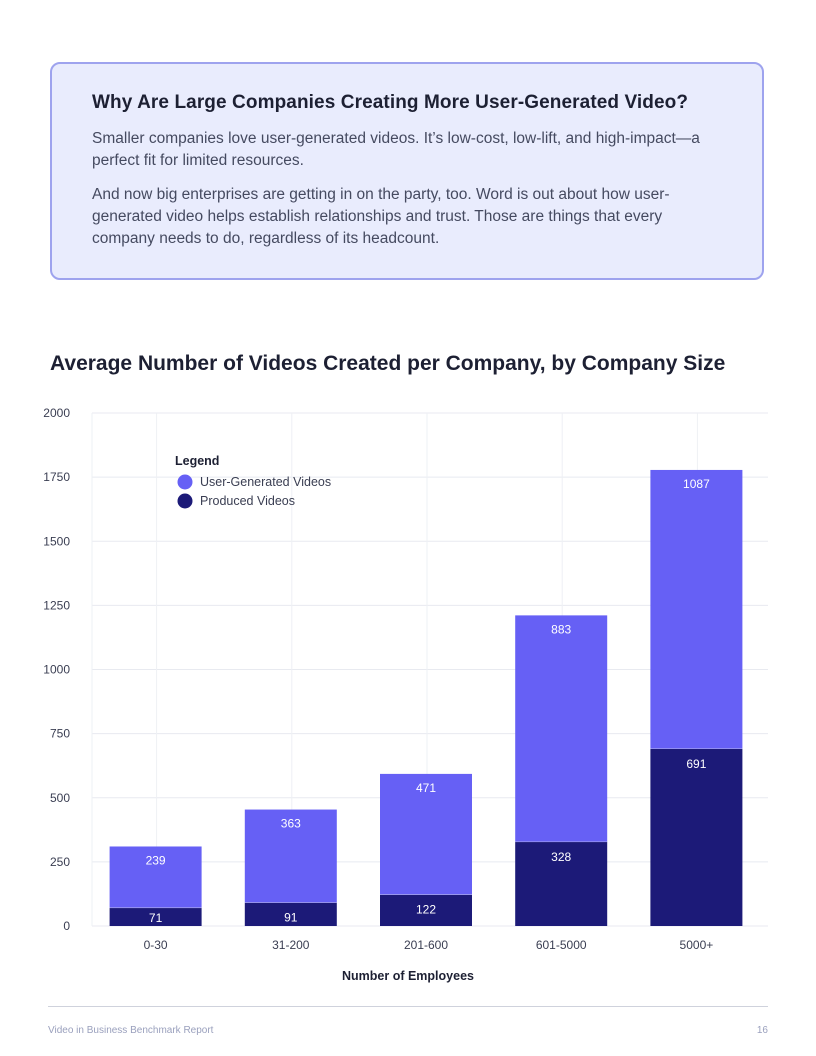 This screenshot has height=1056, width=816. I want to click on y-tick-label-1250: 1250, so click(56, 605).